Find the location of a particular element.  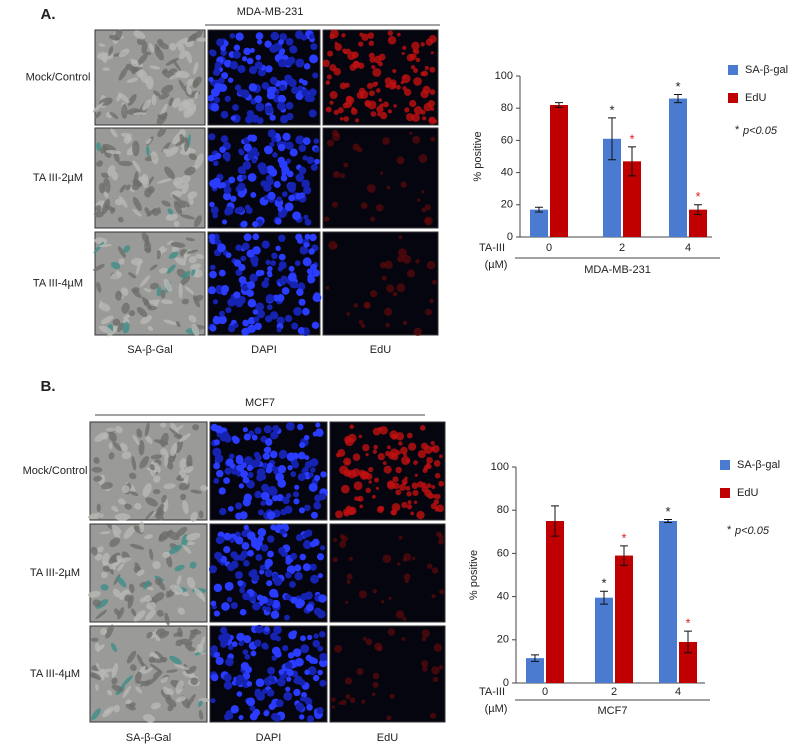

column-label: DAPI is located at coordinates (264, 350).